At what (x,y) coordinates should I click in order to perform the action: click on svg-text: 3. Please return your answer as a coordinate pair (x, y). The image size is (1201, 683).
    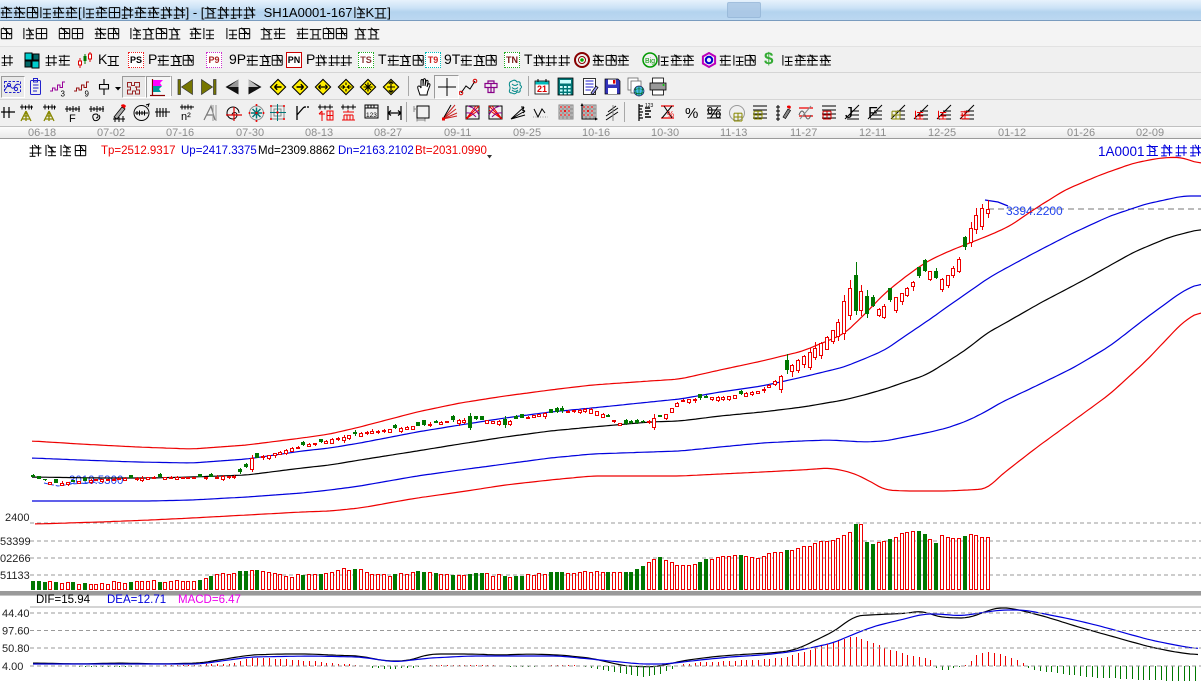
    Looking at the image, I should click on (63, 94).